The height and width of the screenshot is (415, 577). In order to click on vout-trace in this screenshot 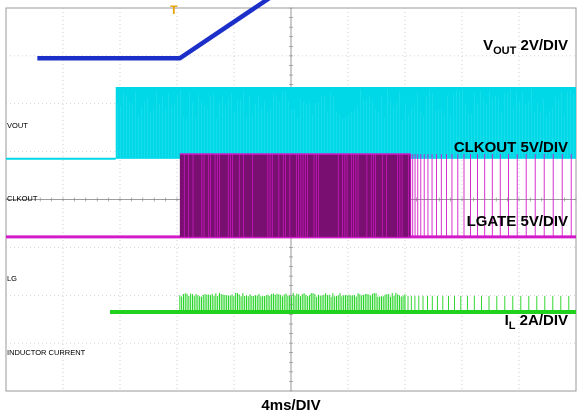, I will do `click(154, 30)`.